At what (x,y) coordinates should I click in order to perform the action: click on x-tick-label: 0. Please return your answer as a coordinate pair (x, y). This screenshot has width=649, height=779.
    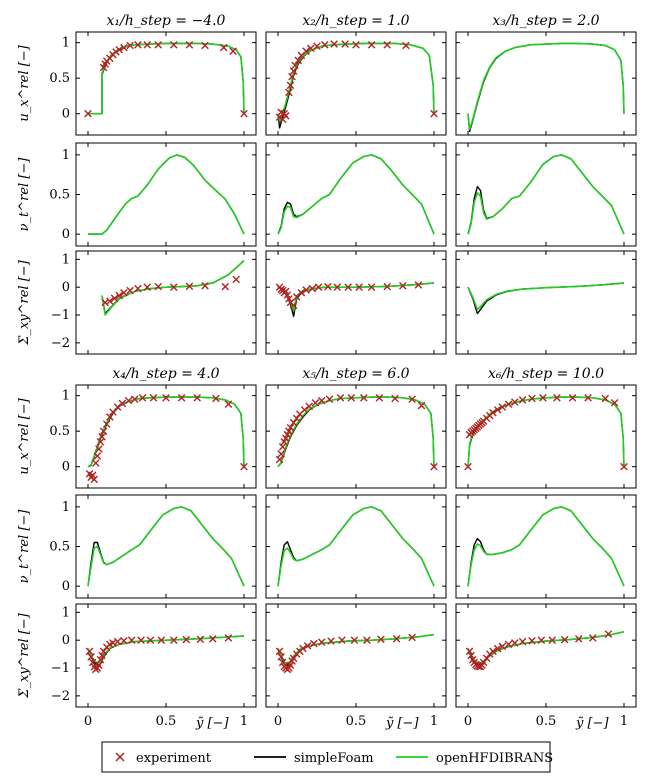
    Looking at the image, I should click on (468, 721).